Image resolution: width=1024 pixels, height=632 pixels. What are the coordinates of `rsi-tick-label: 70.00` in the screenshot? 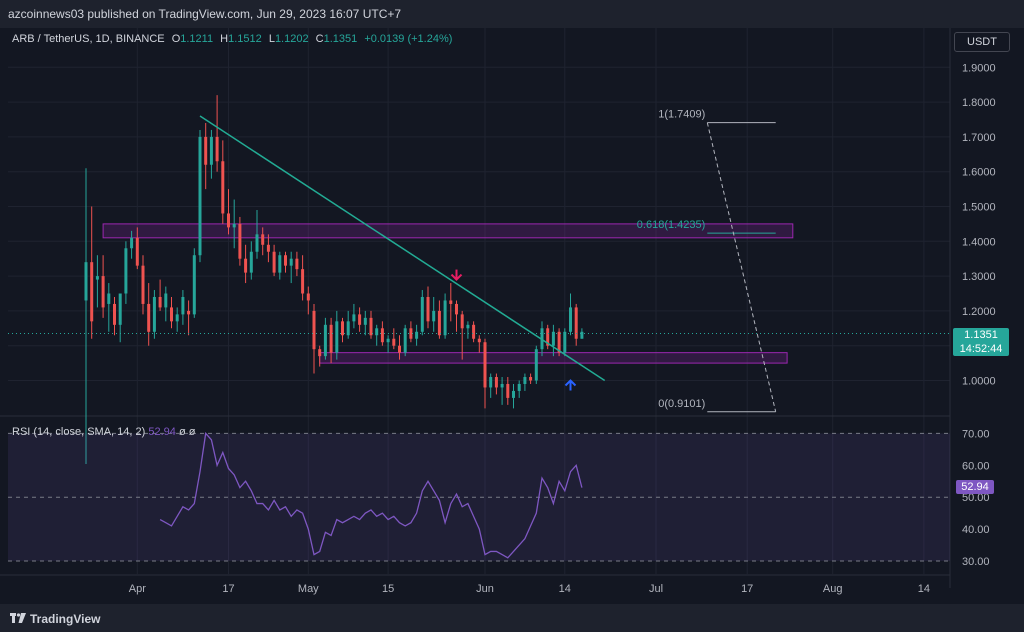 It's located at (976, 434).